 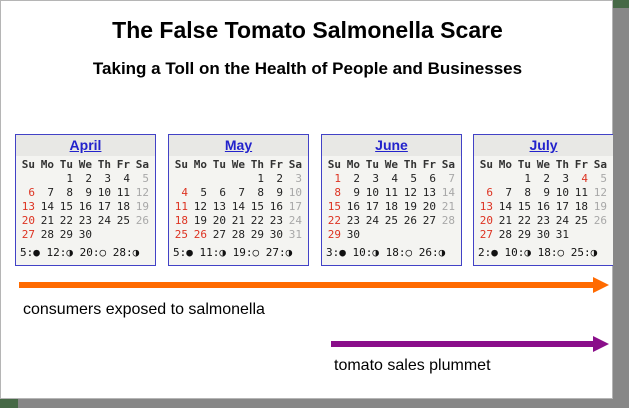 What do you see at coordinates (307, 285) in the screenshot?
I see `exposure-arrow-shaft` at bounding box center [307, 285].